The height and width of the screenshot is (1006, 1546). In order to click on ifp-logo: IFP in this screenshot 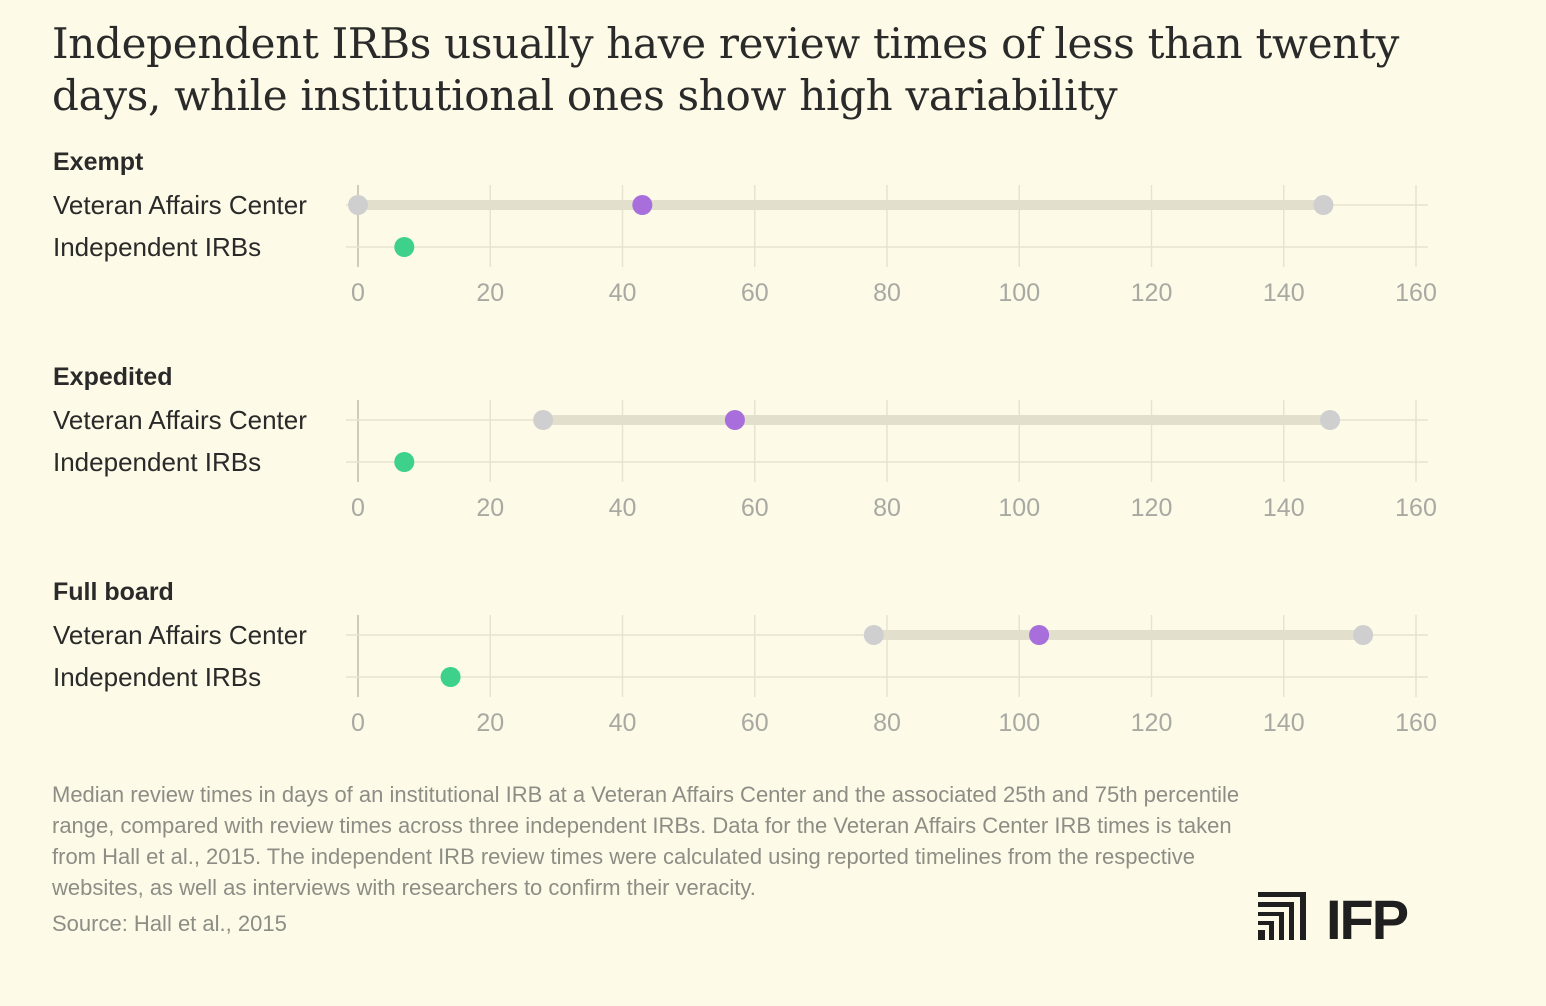, I will do `click(1334, 916)`.